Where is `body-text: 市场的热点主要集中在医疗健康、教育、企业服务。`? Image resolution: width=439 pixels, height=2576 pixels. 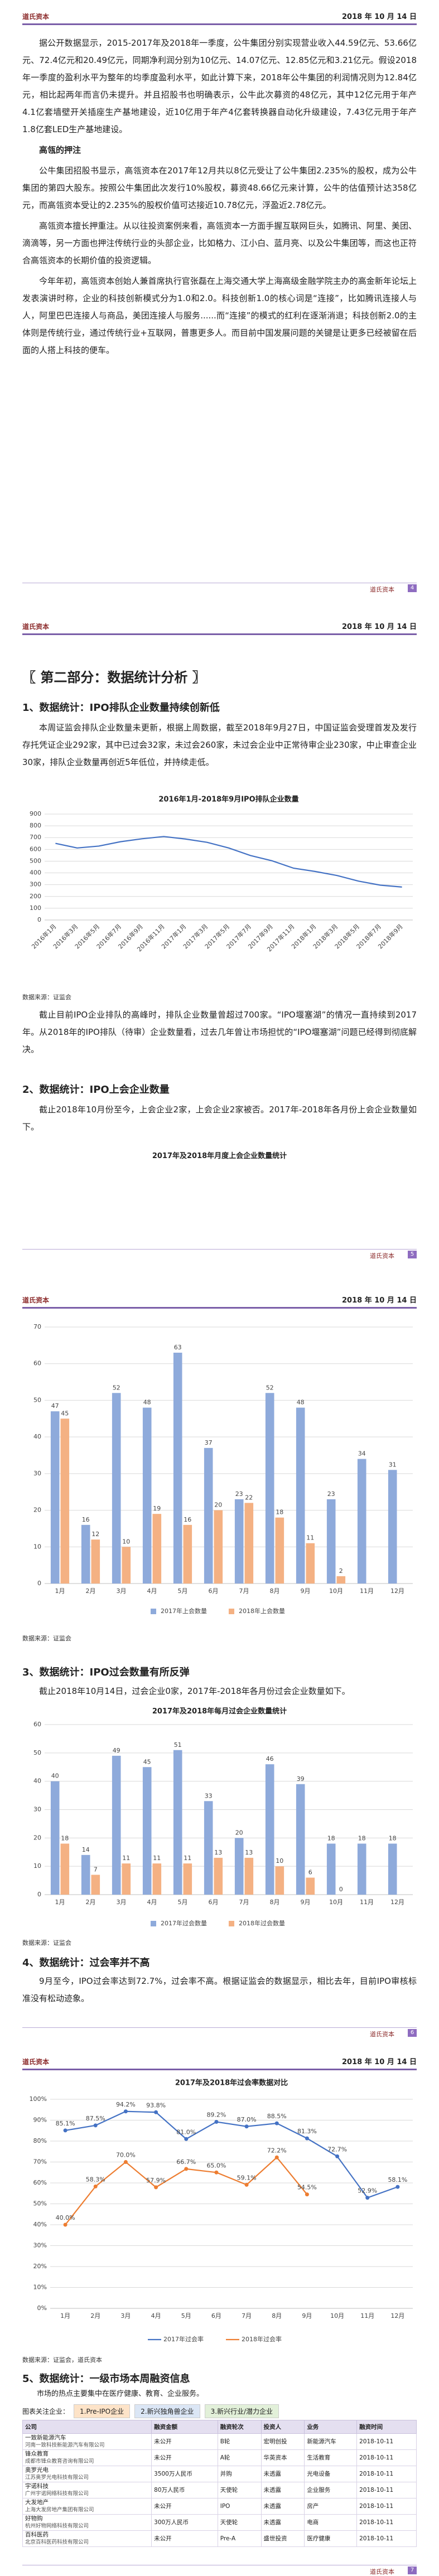 body-text: 市场的热点主要集中在医疗健康、教育、企业服务。 is located at coordinates (219, 2396).